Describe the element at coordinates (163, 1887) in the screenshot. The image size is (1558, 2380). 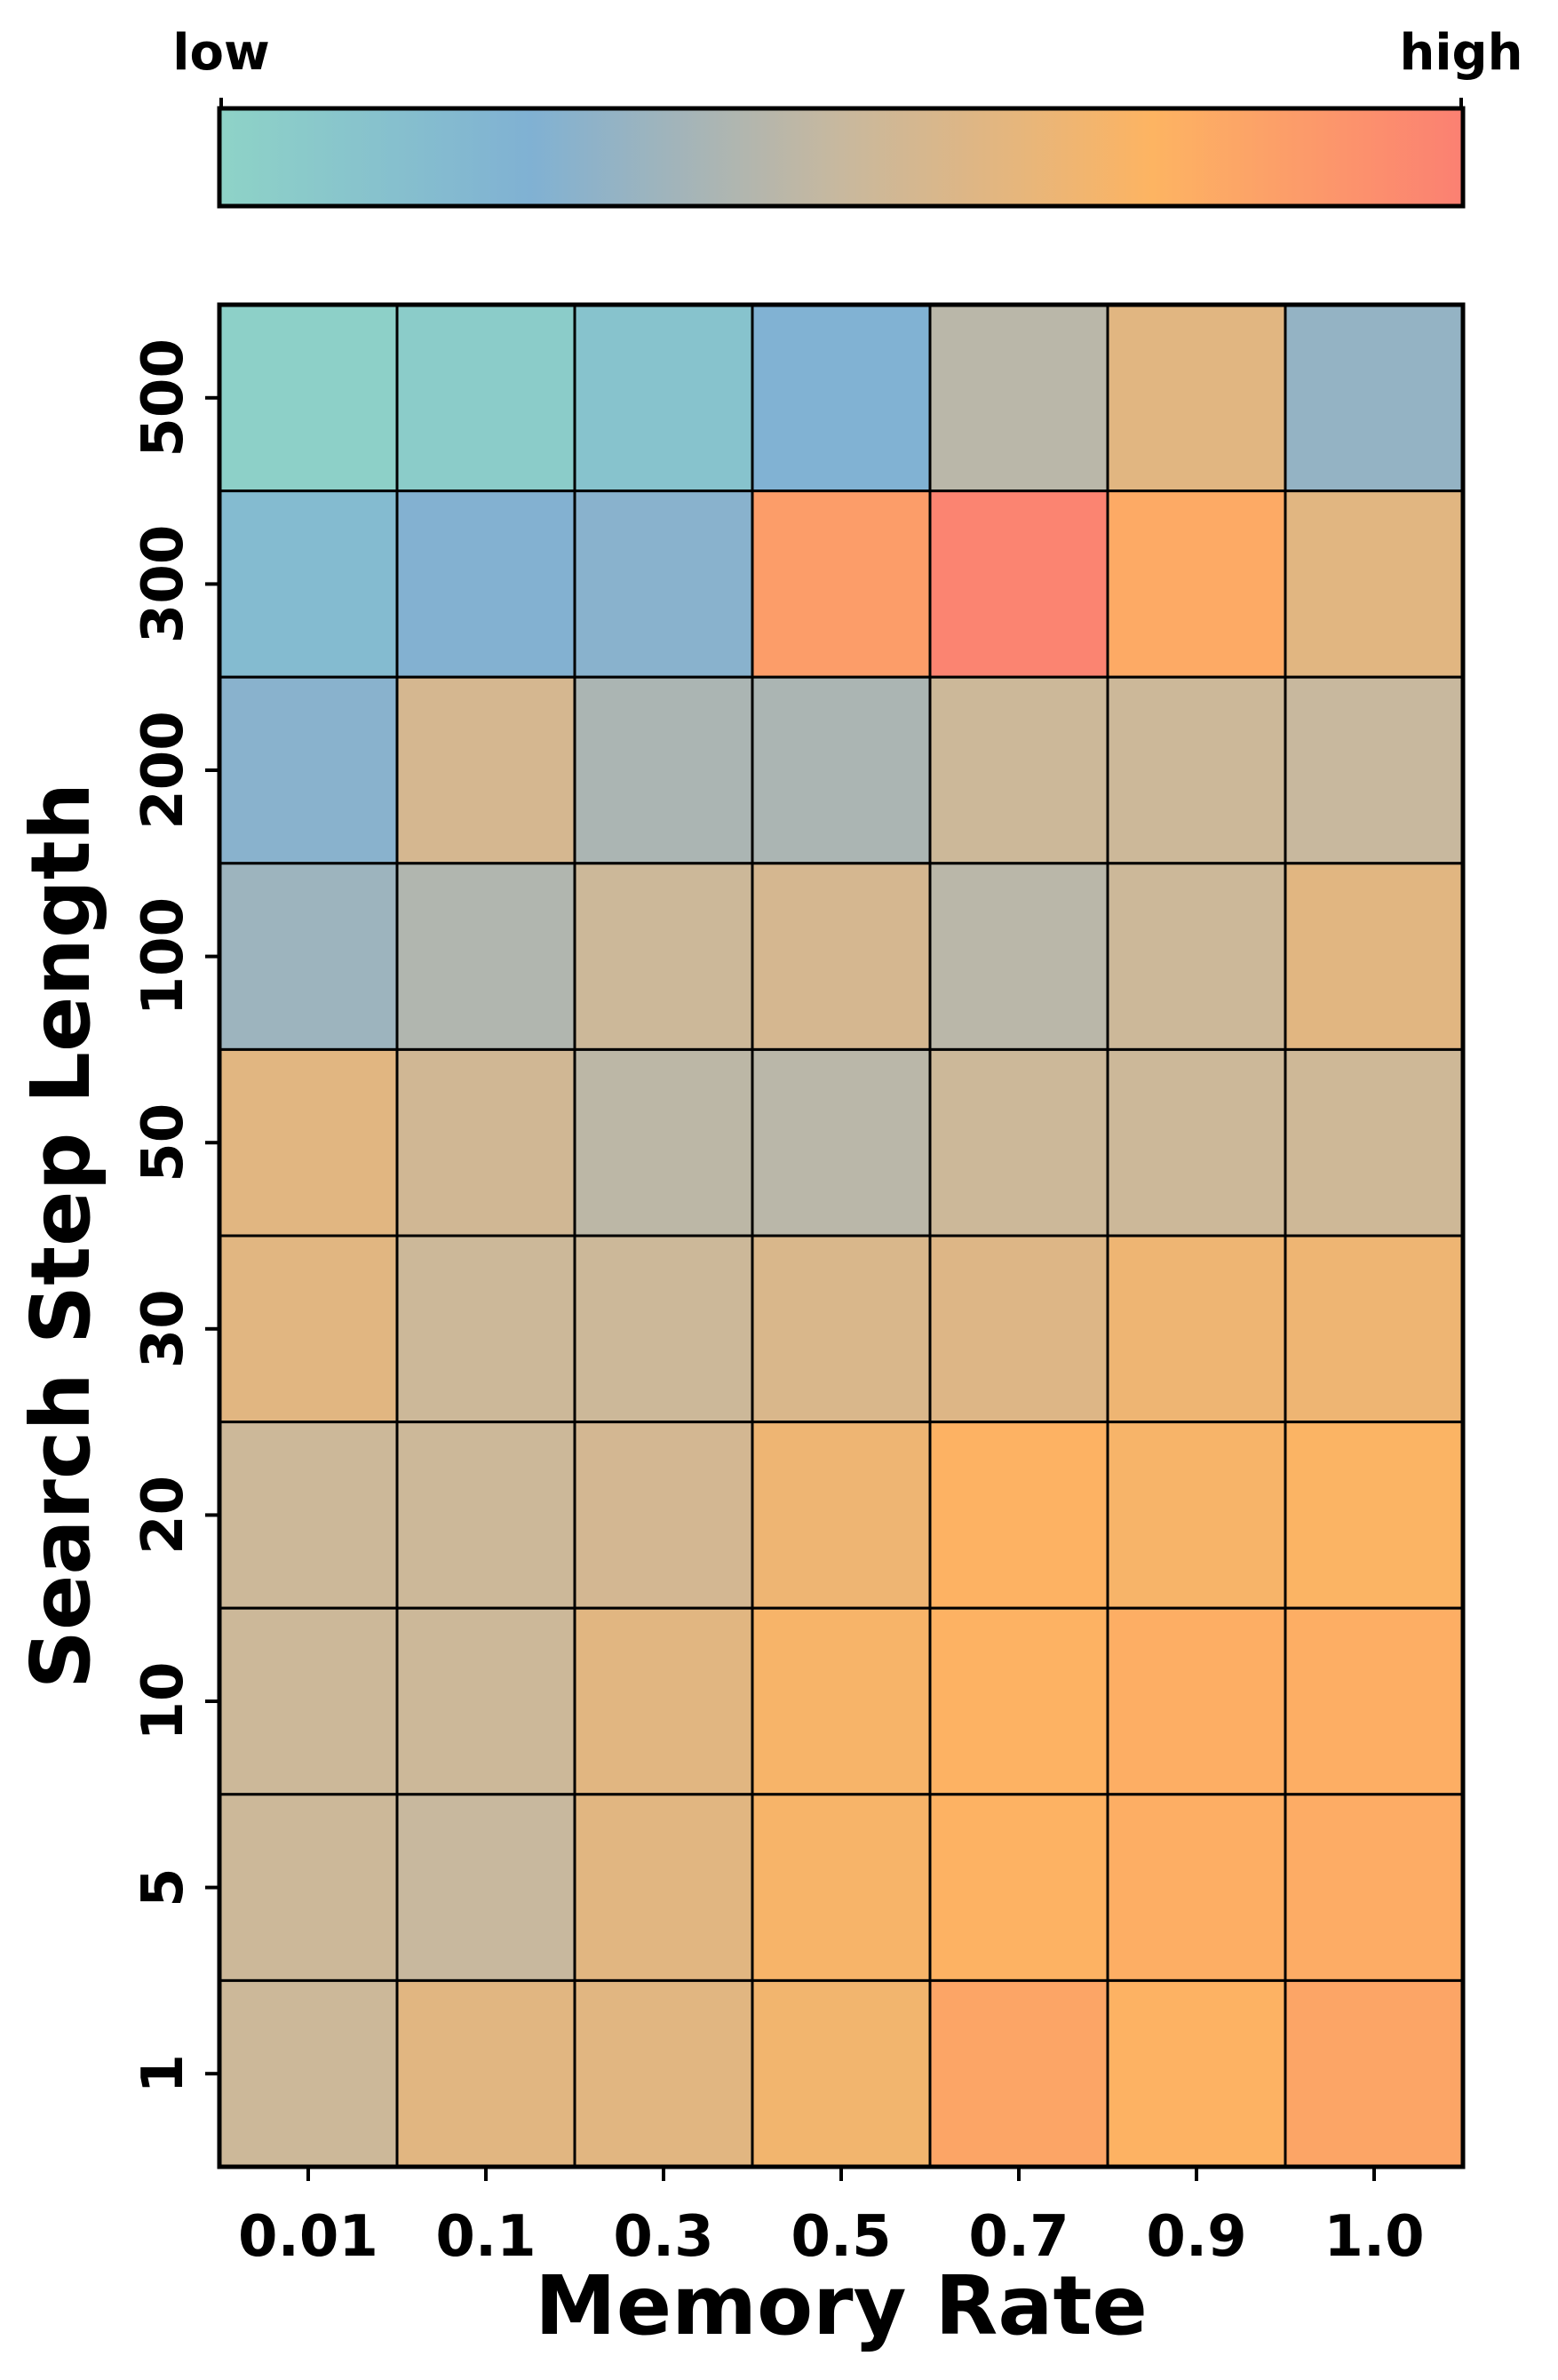
I see `y-tick-label: 5` at that location.